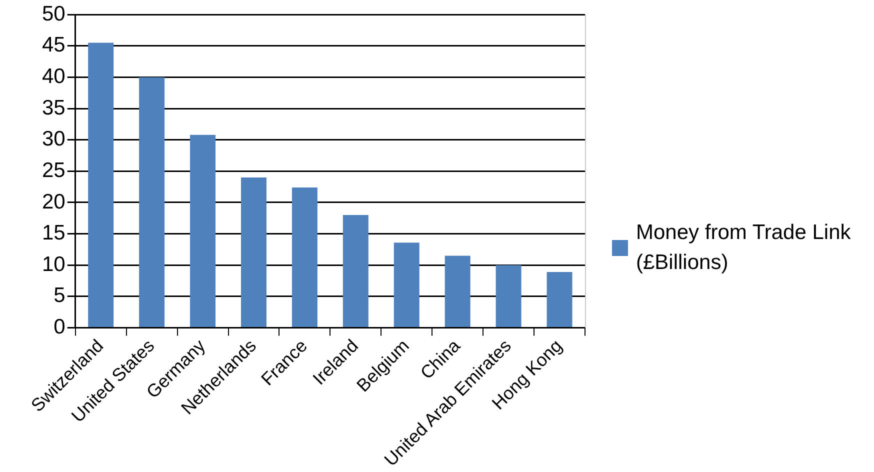 This screenshot has height=472, width=874. What do you see at coordinates (60, 296) in the screenshot?
I see `y-tick-label: 5` at bounding box center [60, 296].